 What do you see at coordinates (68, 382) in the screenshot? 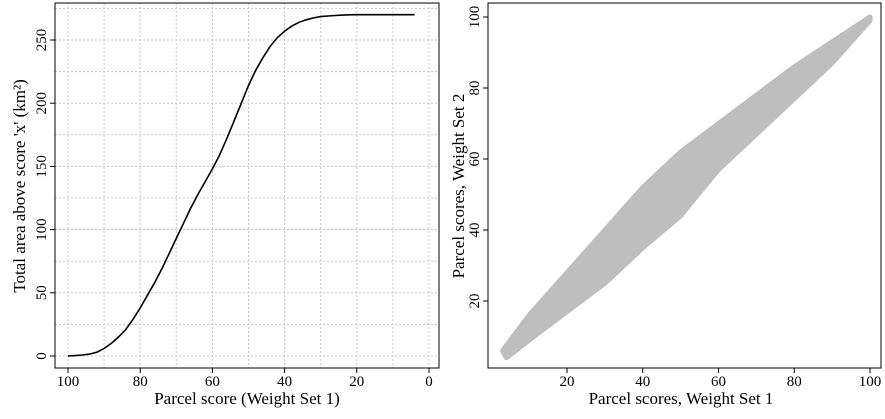
I see `left-x-tick-label: 100` at bounding box center [68, 382].